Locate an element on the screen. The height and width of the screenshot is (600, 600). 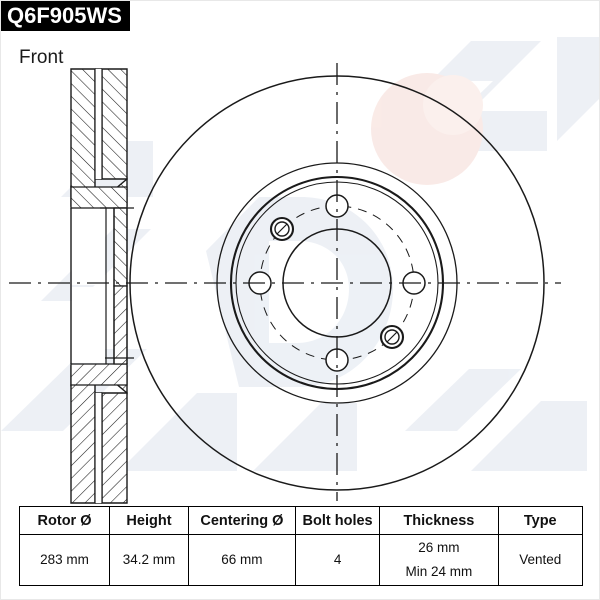
cross-section-profile is located at coordinates (102, 286).